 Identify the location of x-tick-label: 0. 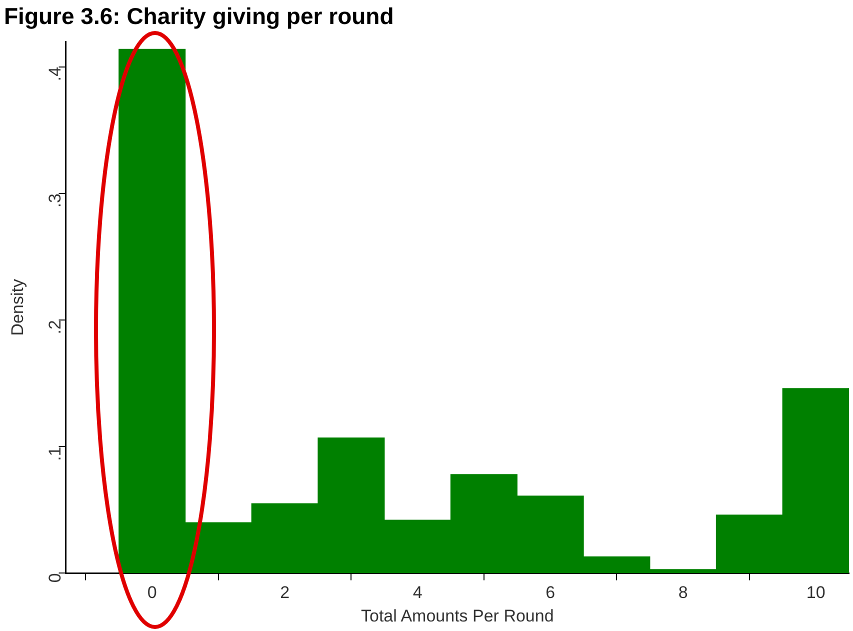
(152, 592).